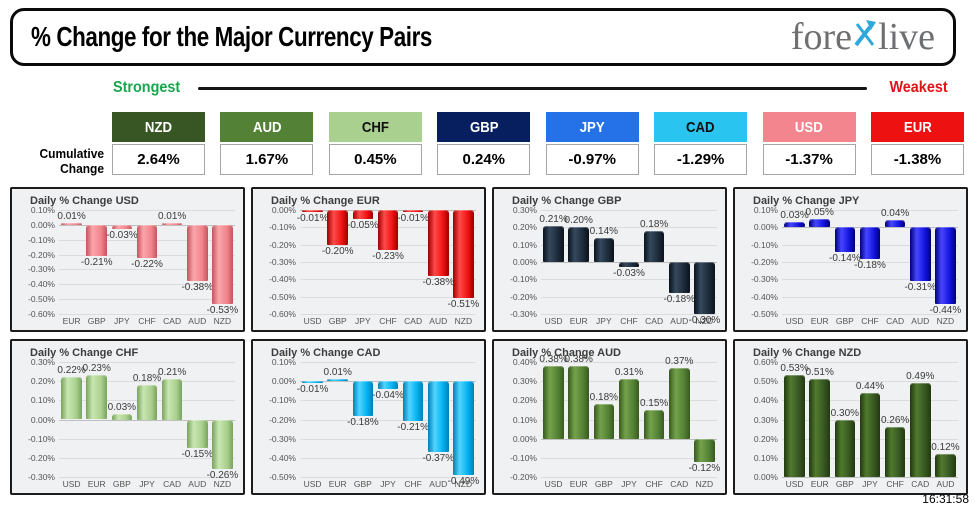  I want to click on data-label: 0.23%, so click(96, 369).